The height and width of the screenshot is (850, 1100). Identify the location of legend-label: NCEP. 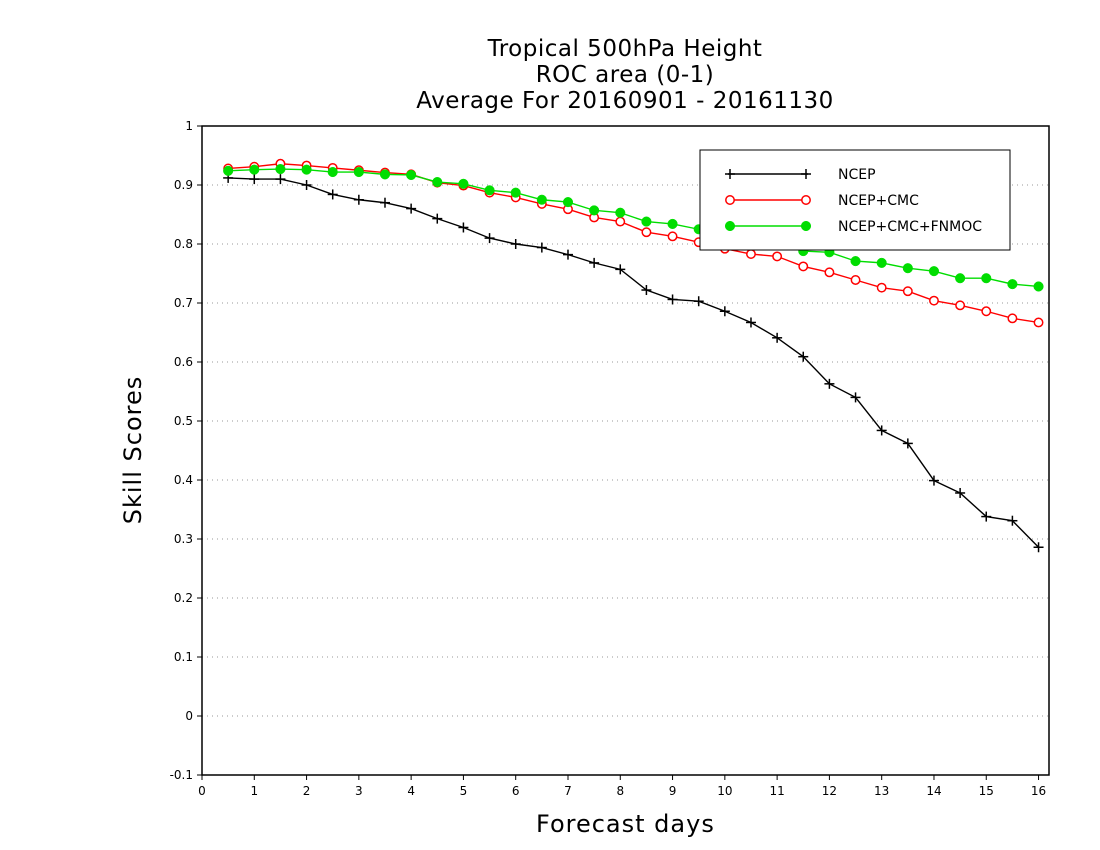
(857, 175).